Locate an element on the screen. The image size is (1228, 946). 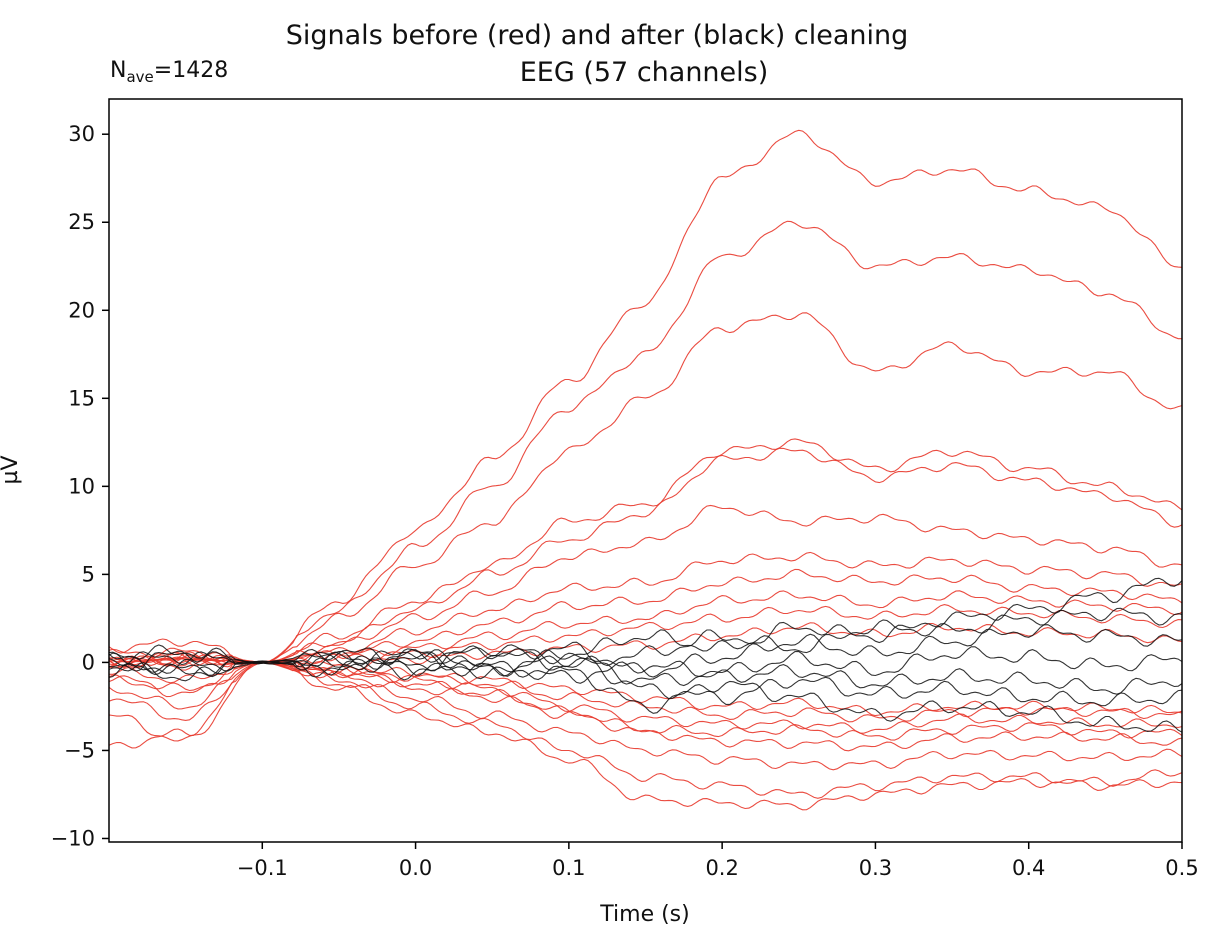
x-tick-label: 0.1 is located at coordinates (568, 868).